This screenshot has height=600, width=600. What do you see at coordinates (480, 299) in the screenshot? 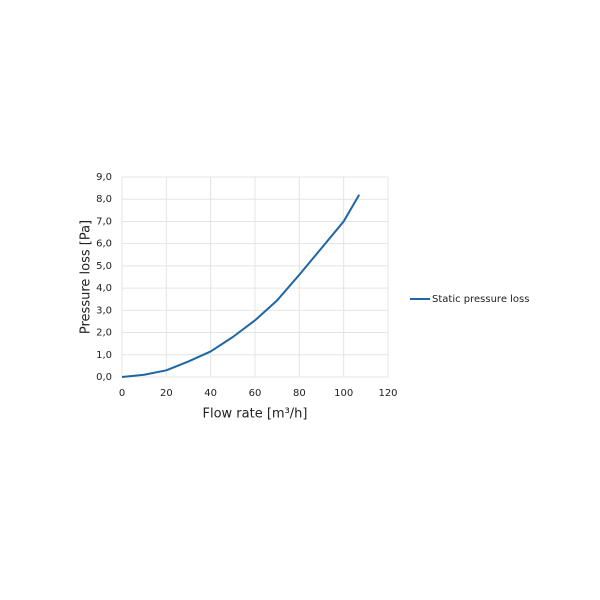
I see `legend-label: Static pressure loss` at bounding box center [480, 299].